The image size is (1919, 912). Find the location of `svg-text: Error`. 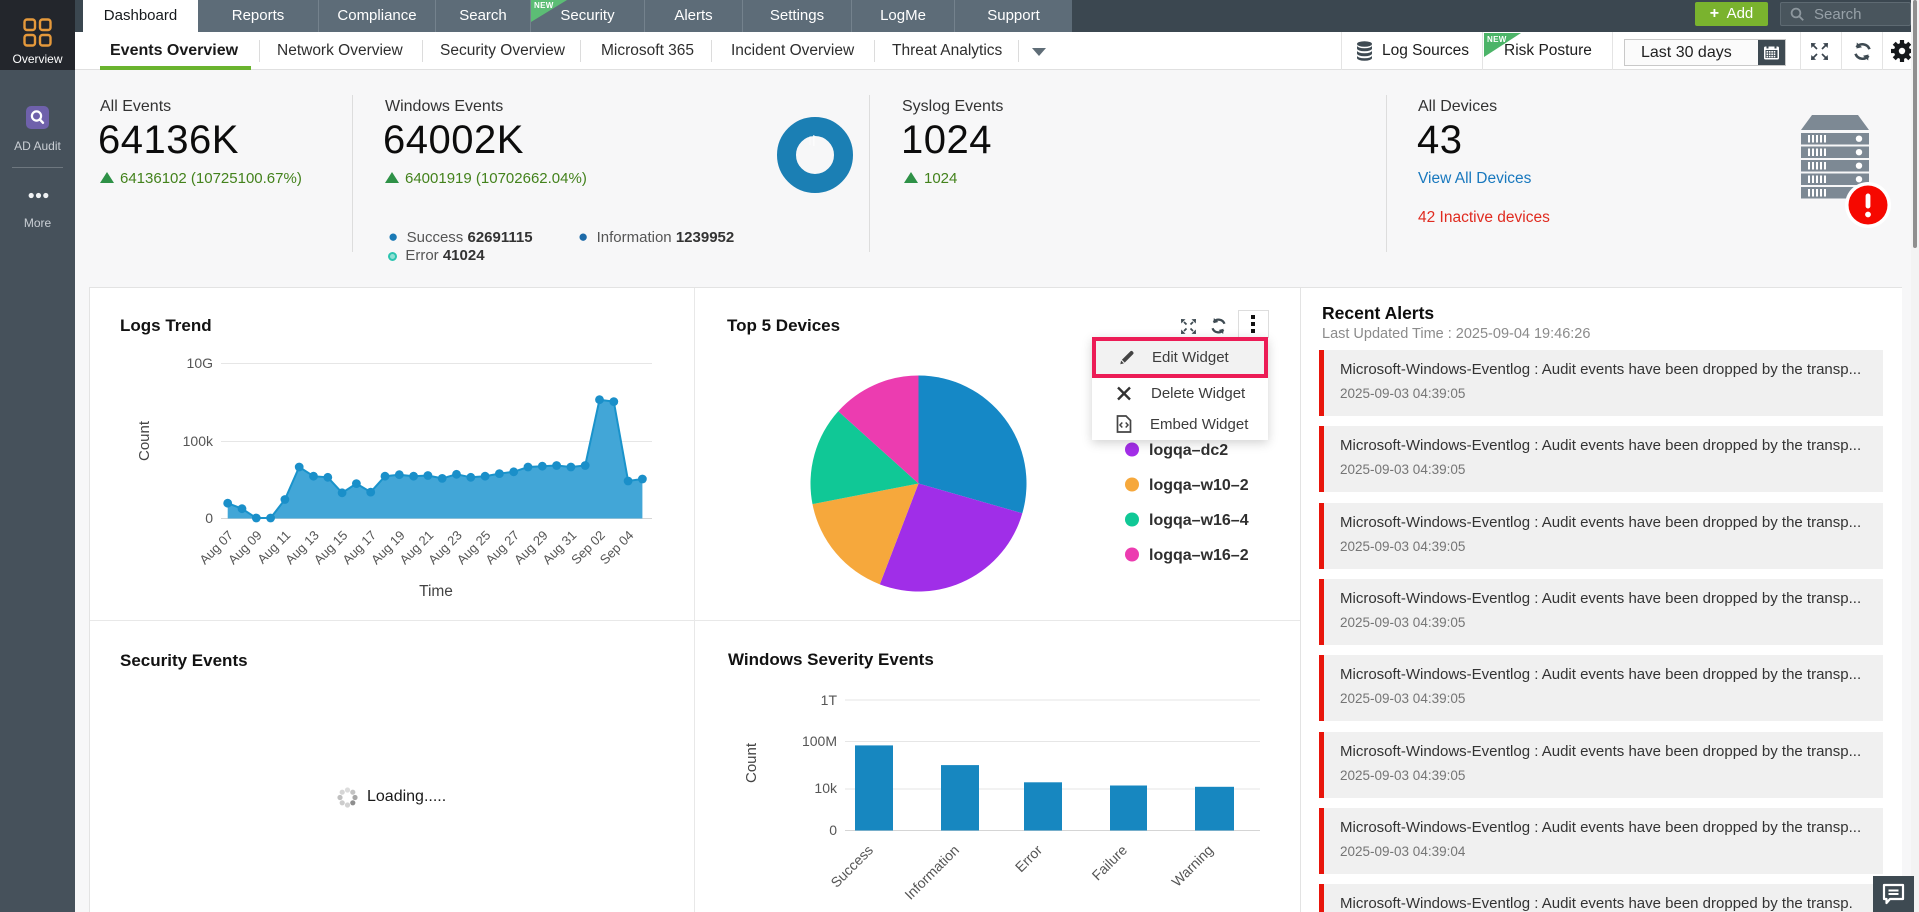

svg-text: Error is located at coordinates (1029, 859).